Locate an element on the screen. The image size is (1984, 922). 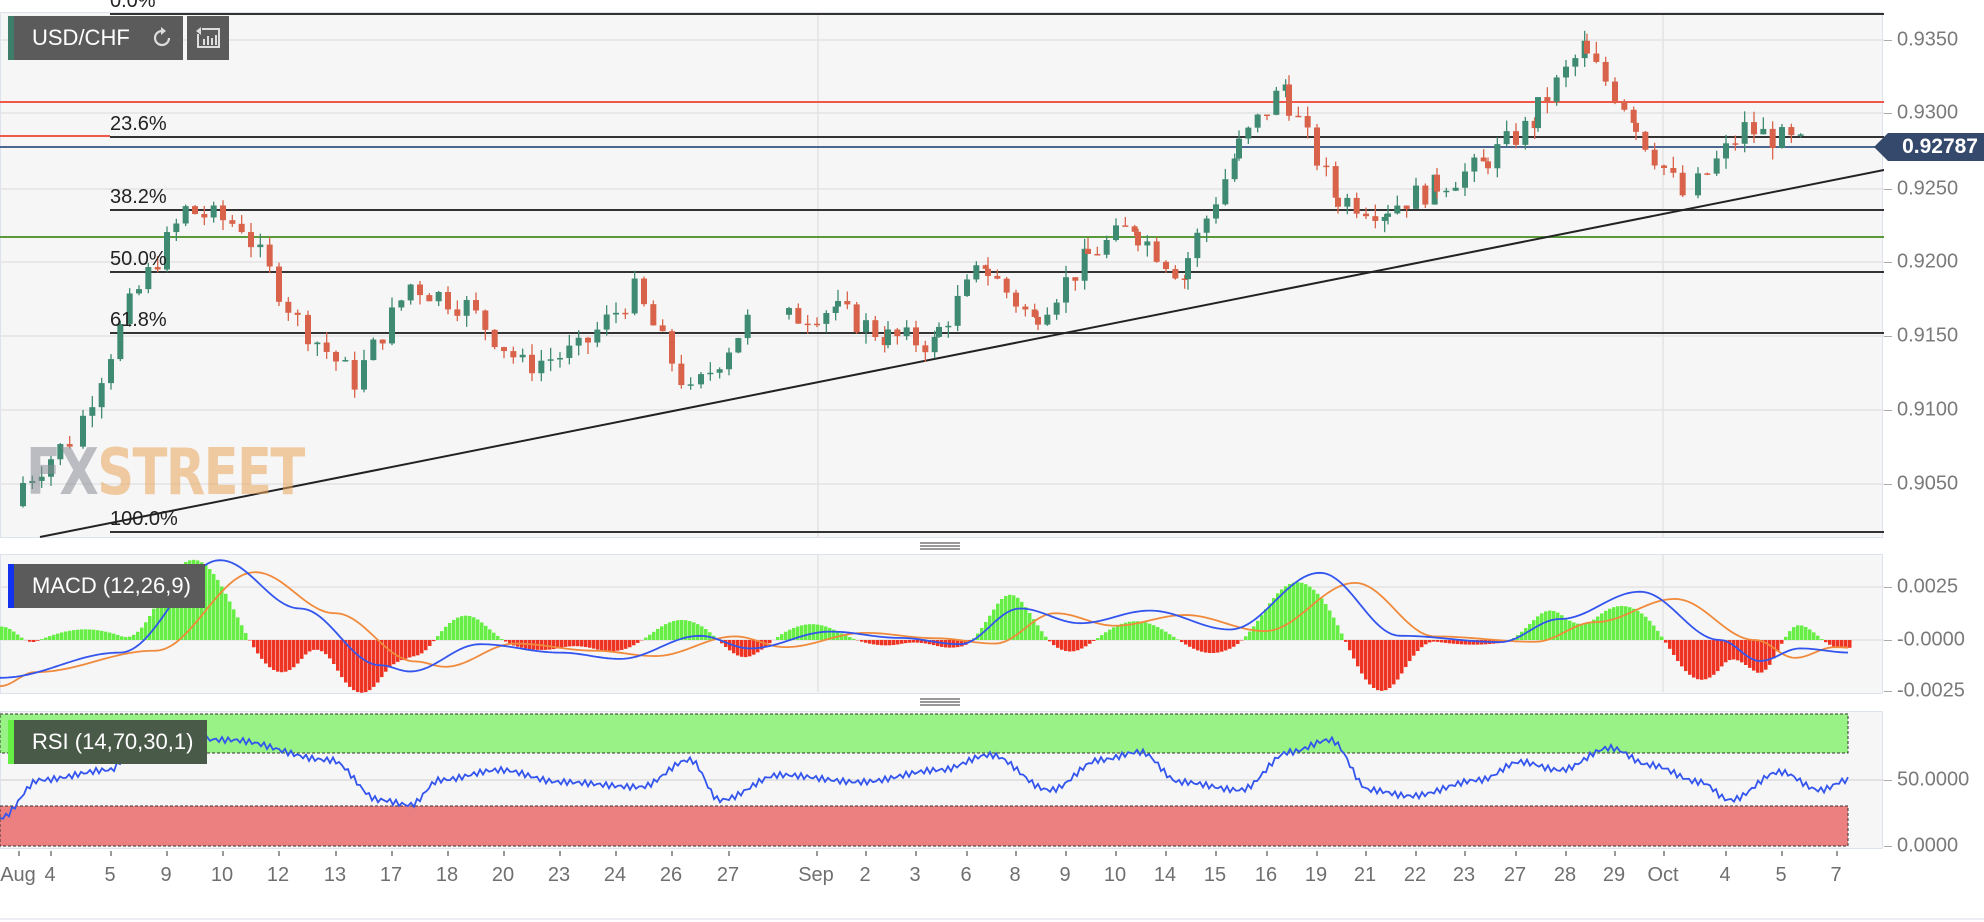
fib-level-label: 61.8% is located at coordinates (138, 320).